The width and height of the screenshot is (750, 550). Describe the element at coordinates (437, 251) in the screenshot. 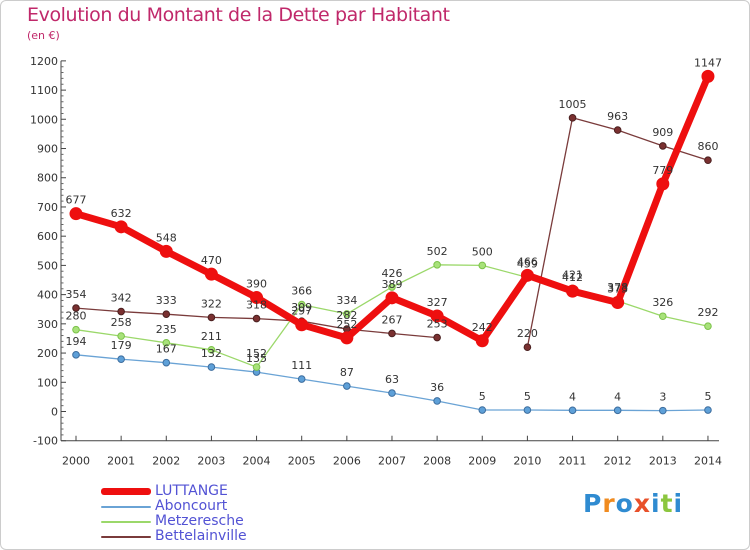

I see `data-label-metzeresche: 502` at that location.